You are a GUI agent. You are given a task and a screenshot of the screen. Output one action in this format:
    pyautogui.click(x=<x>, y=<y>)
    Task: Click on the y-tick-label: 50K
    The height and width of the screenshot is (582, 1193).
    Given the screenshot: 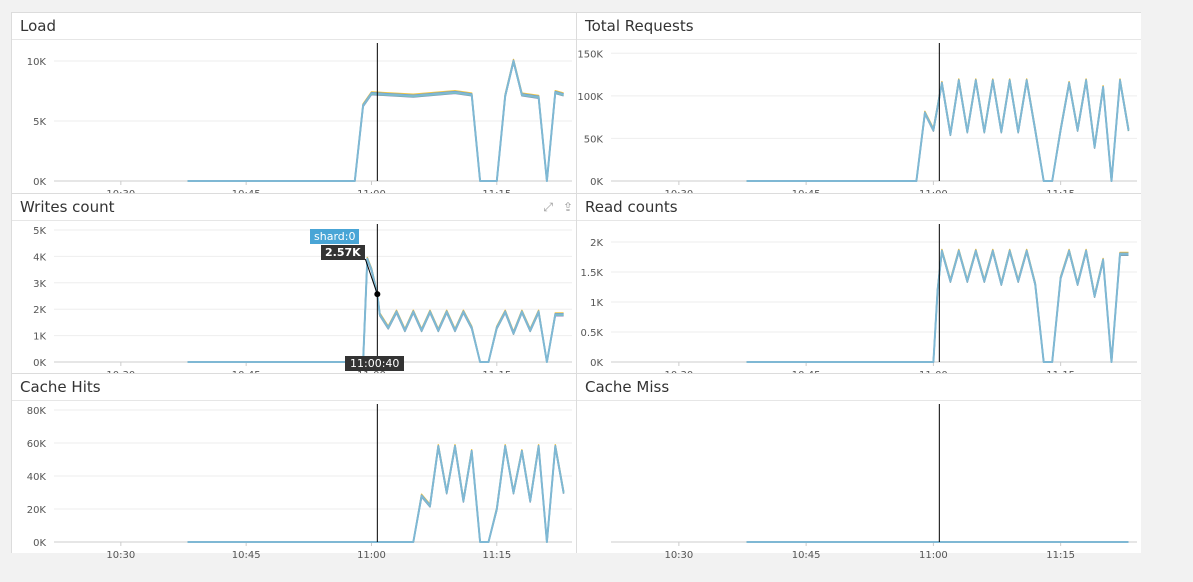 What is the action you would take?
    pyautogui.click(x=594, y=139)
    